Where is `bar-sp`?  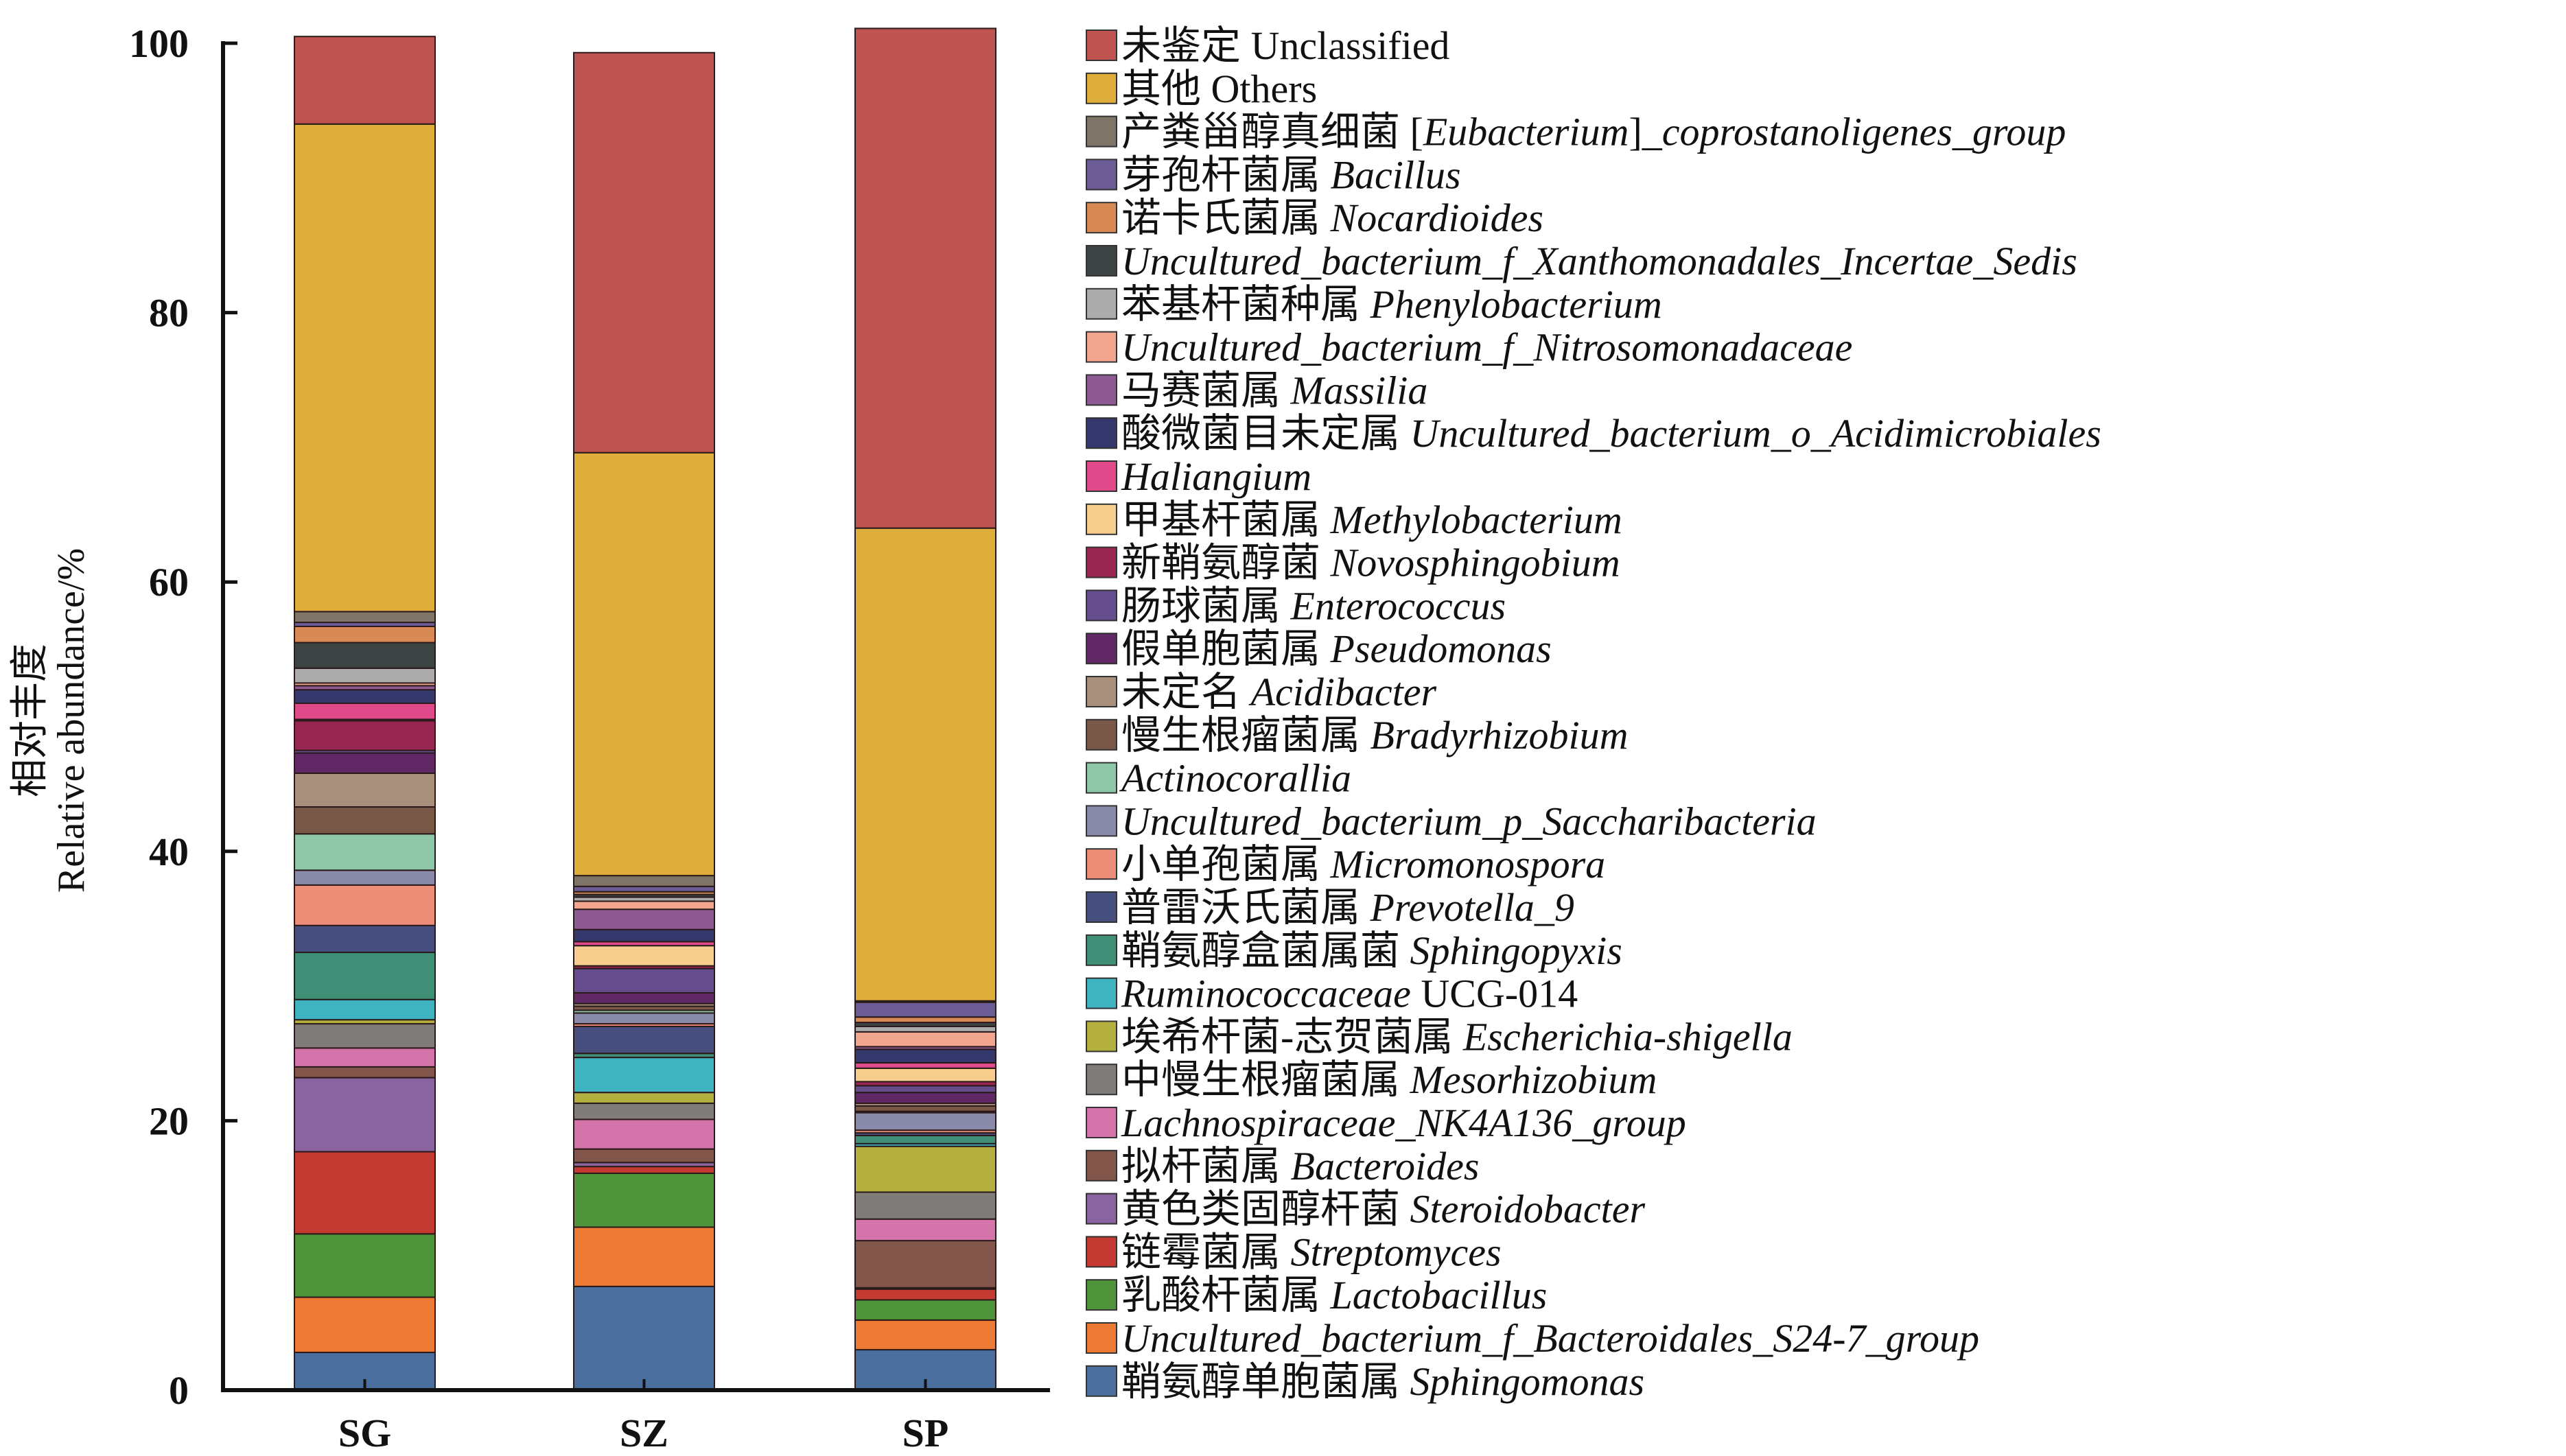 bar-sp is located at coordinates (925, 709).